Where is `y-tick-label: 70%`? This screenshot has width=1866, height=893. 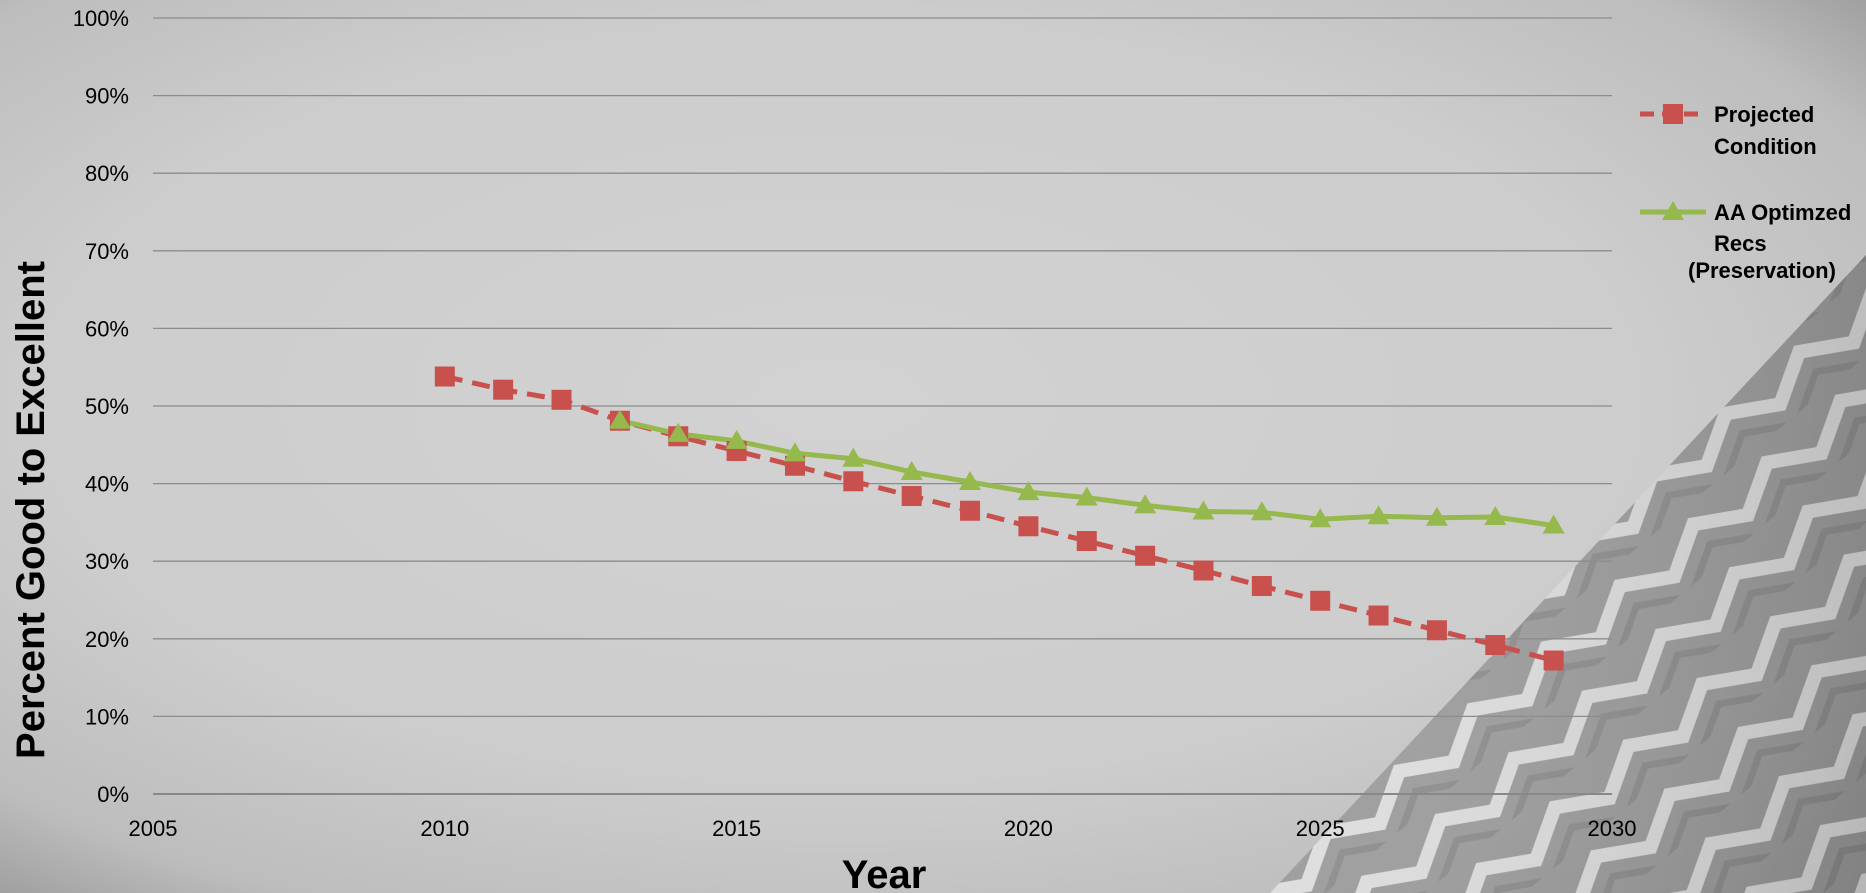 y-tick-label: 70% is located at coordinates (107, 251).